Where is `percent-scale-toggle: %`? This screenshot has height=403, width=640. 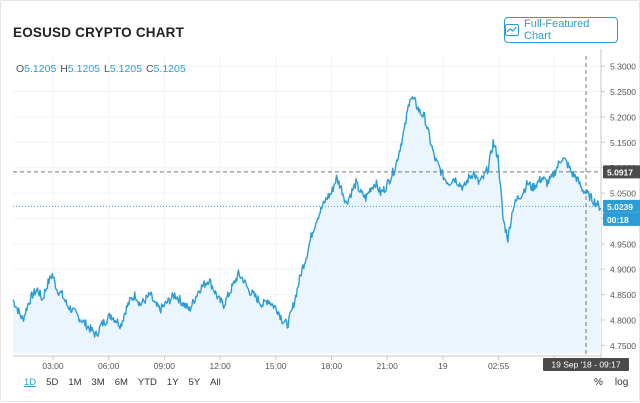
percent-scale-toggle: % is located at coordinates (598, 382).